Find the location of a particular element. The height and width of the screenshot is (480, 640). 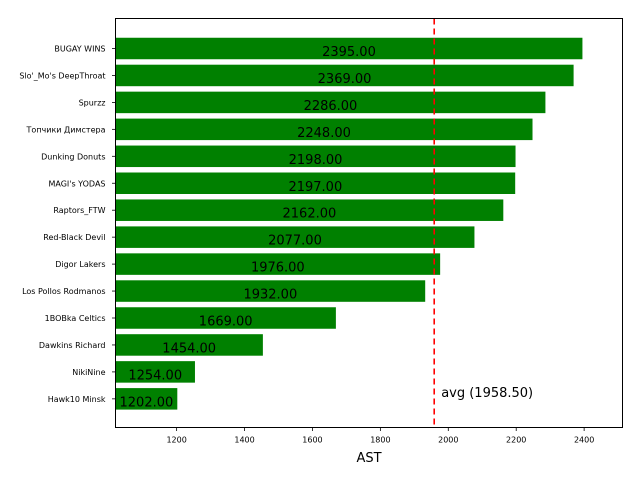

y-tick-label: Dunking Donuts is located at coordinates (73, 156).